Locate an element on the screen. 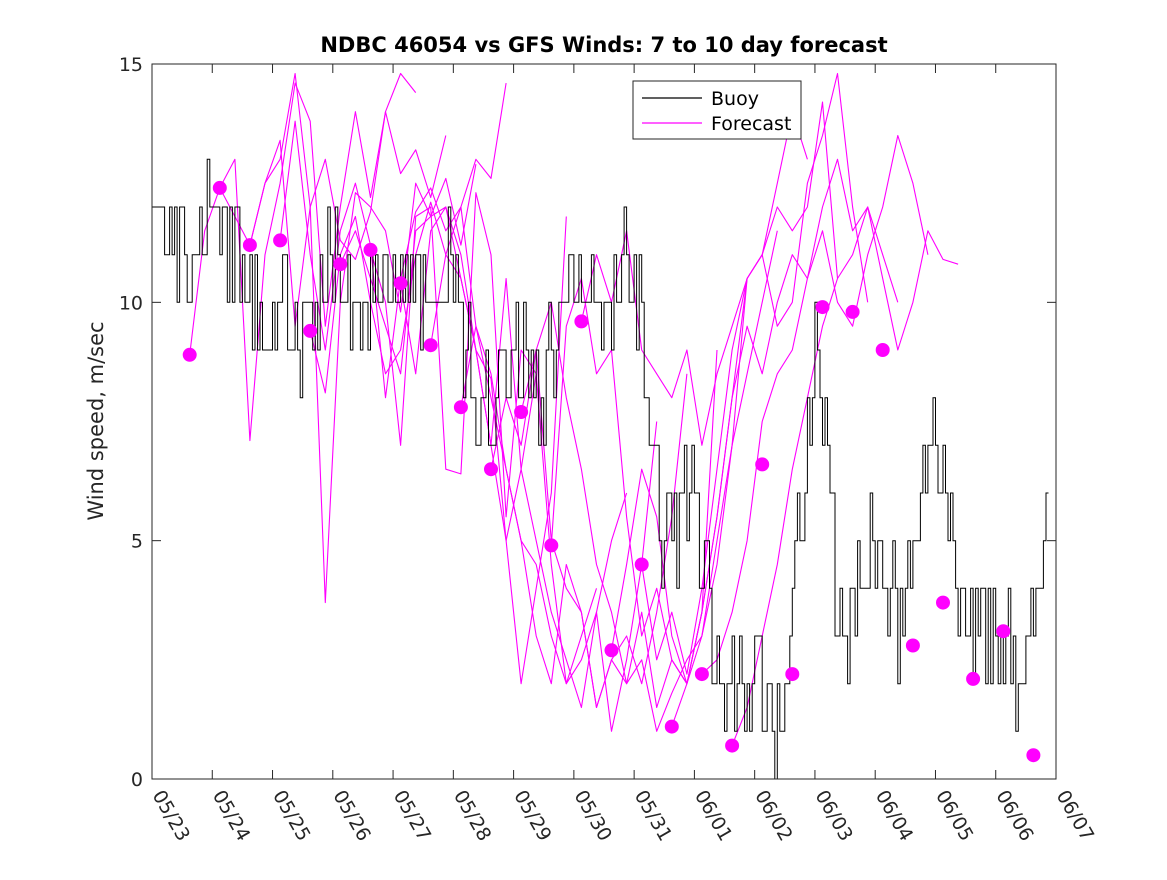  y-tick-label: 5 is located at coordinates (137, 542).